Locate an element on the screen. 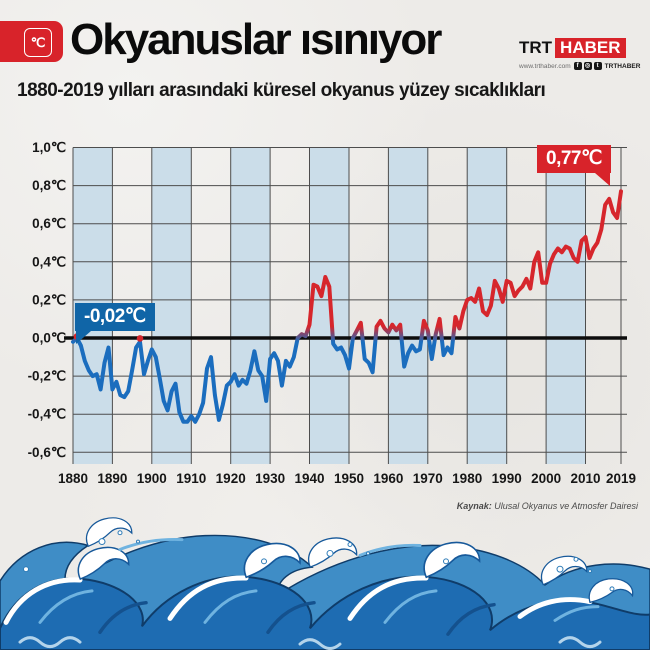 This screenshot has height=650, width=650. celsius-glyph: ℃ is located at coordinates (38, 42).